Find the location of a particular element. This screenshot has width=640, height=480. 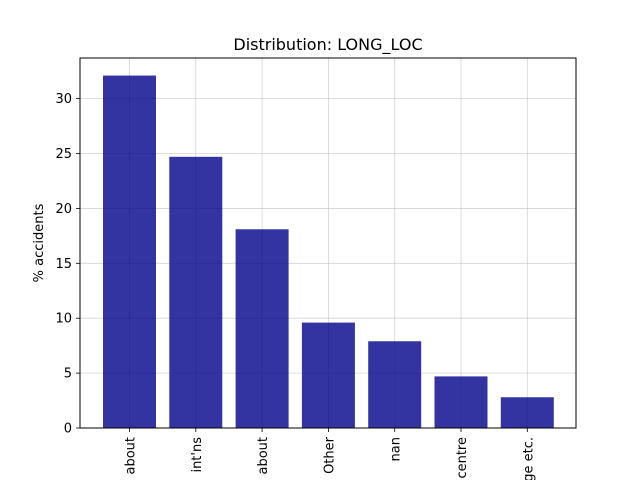

x-tick-label: centre is located at coordinates (462, 458).